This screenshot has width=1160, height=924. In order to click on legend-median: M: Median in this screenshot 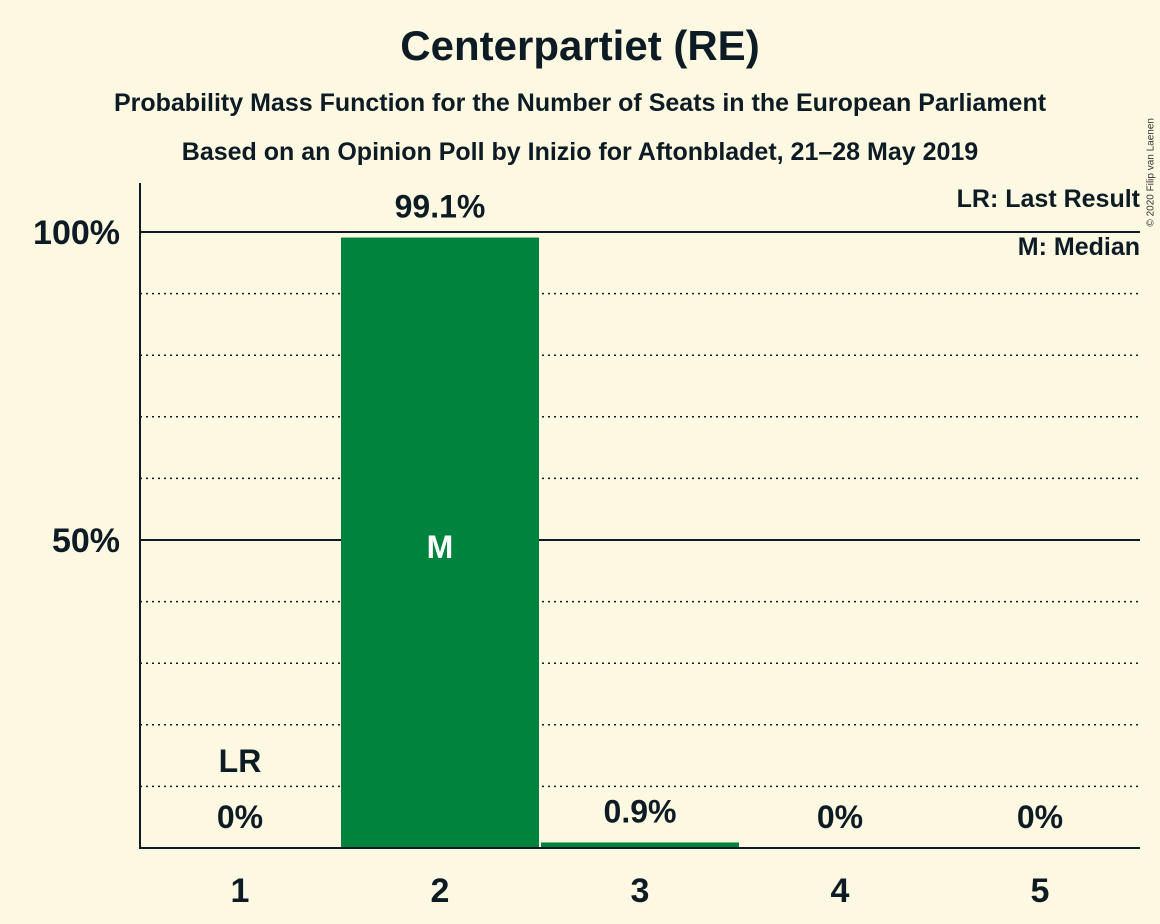, I will do `click(1078, 247)`.